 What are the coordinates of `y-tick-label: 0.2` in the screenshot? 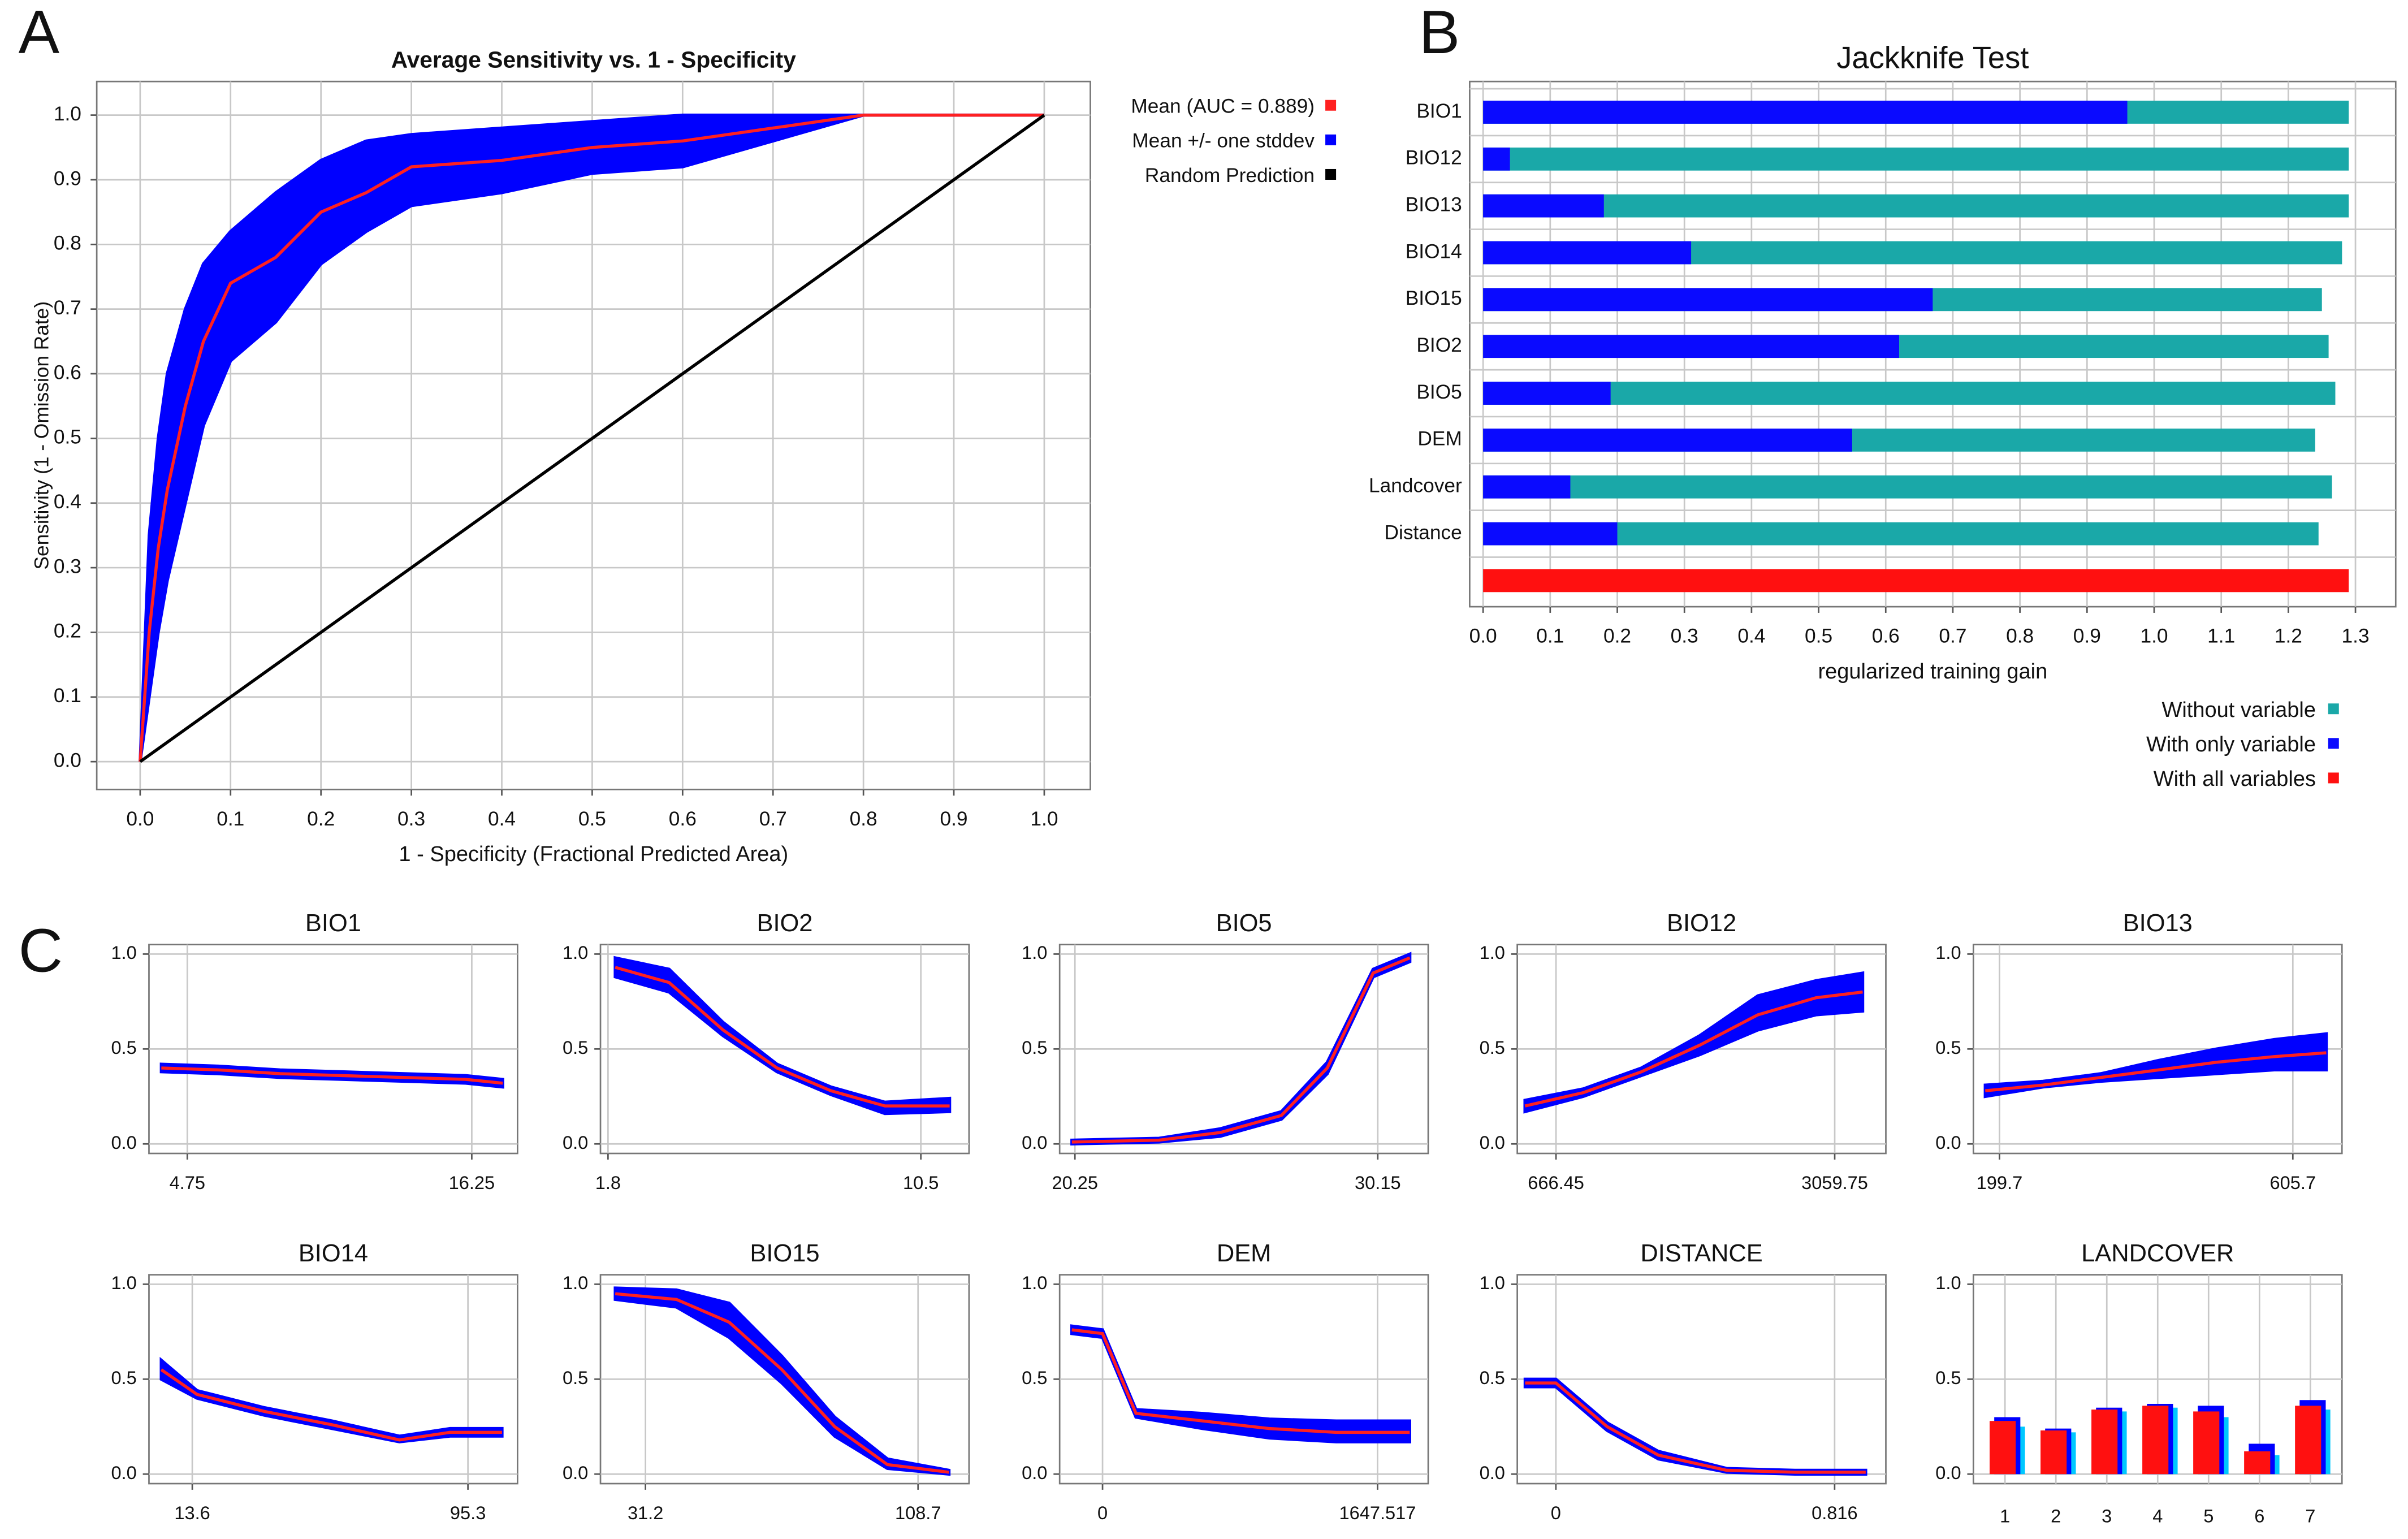 It's located at (67, 631).